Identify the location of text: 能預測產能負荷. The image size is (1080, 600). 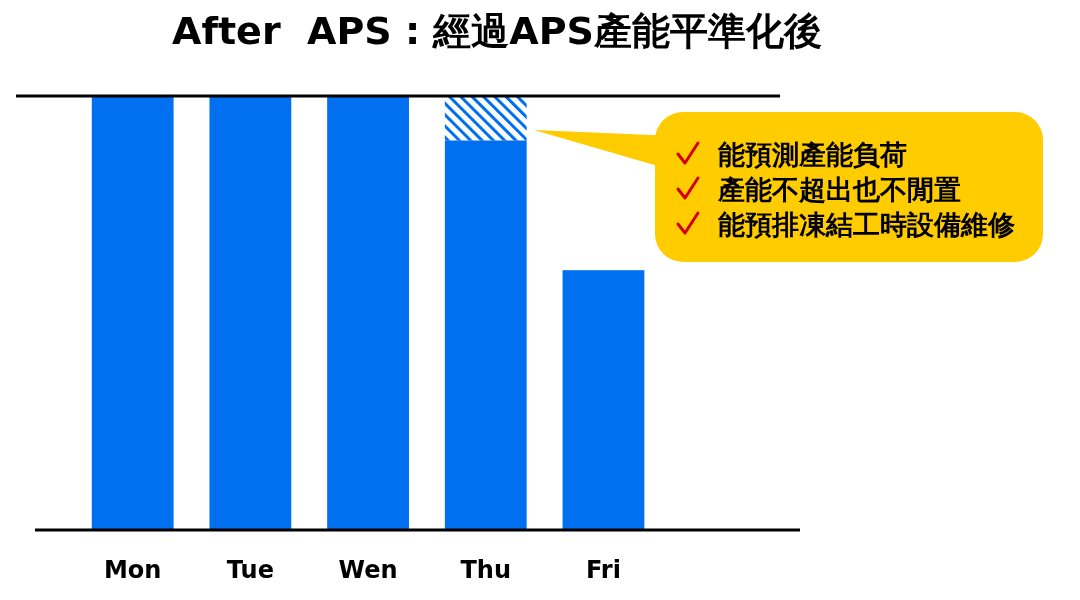
(812, 154).